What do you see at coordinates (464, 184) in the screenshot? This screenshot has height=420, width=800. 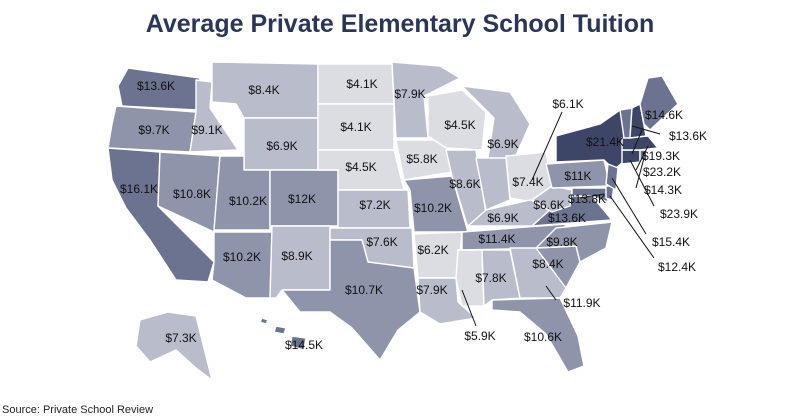 I see `label-IL: $8.6K` at bounding box center [464, 184].